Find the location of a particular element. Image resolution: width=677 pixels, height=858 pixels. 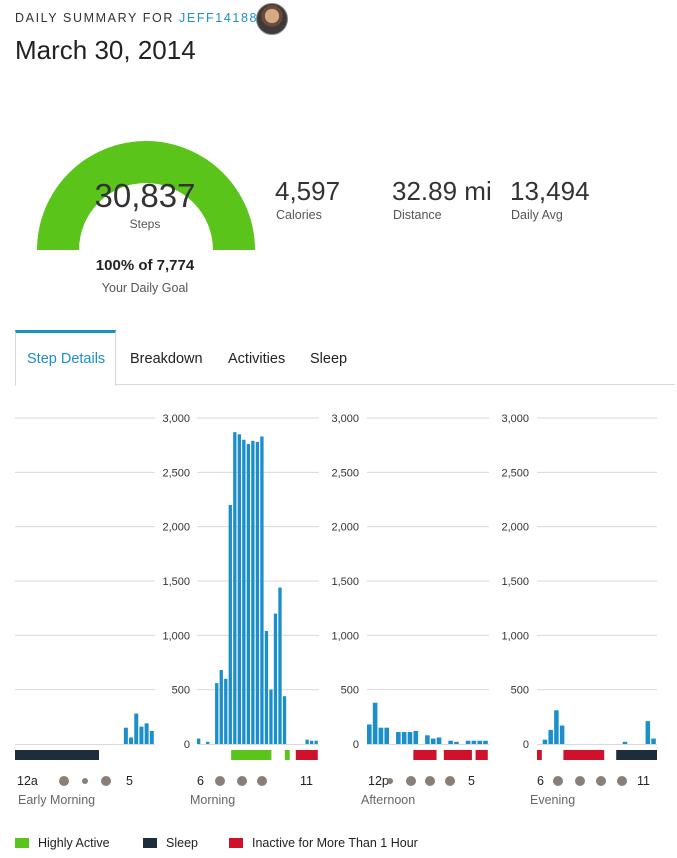

legend-swatch-highly-active is located at coordinates (22, 843).